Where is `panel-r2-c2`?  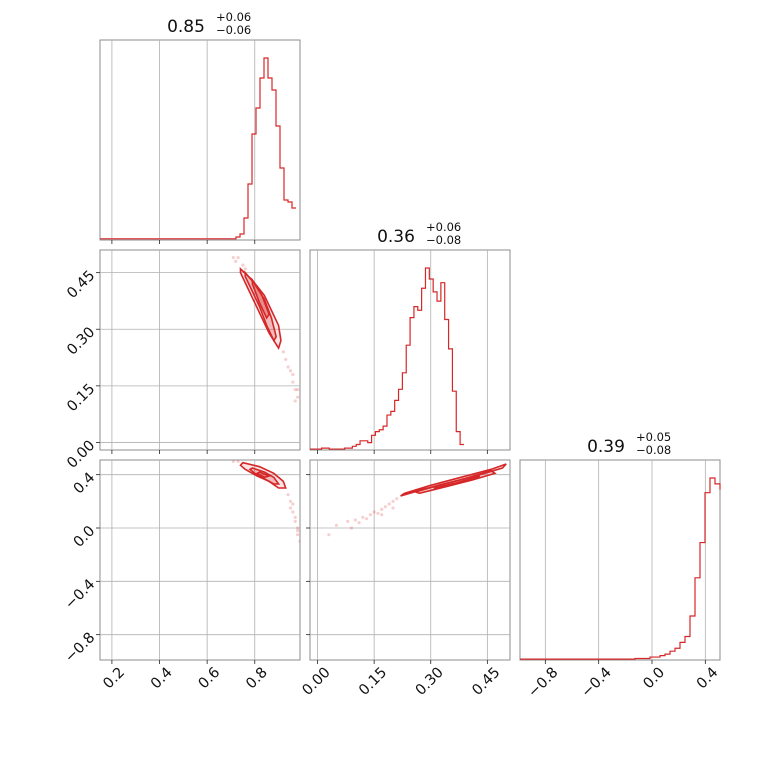 panel-r2-c2 is located at coordinates (620, 560).